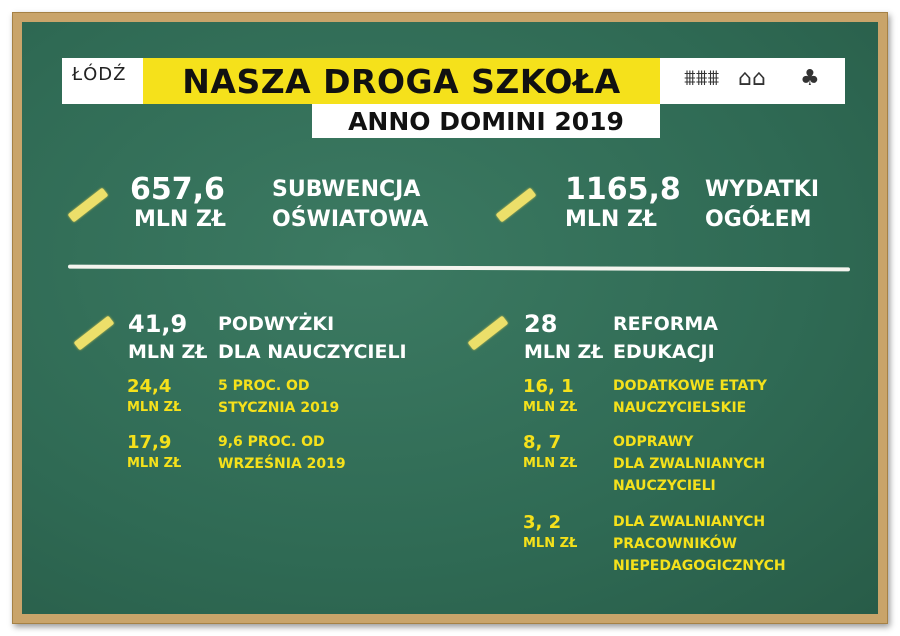 The height and width of the screenshot is (636, 900). What do you see at coordinates (762, 189) in the screenshot?
I see `stat-label: WYDATKI` at bounding box center [762, 189].